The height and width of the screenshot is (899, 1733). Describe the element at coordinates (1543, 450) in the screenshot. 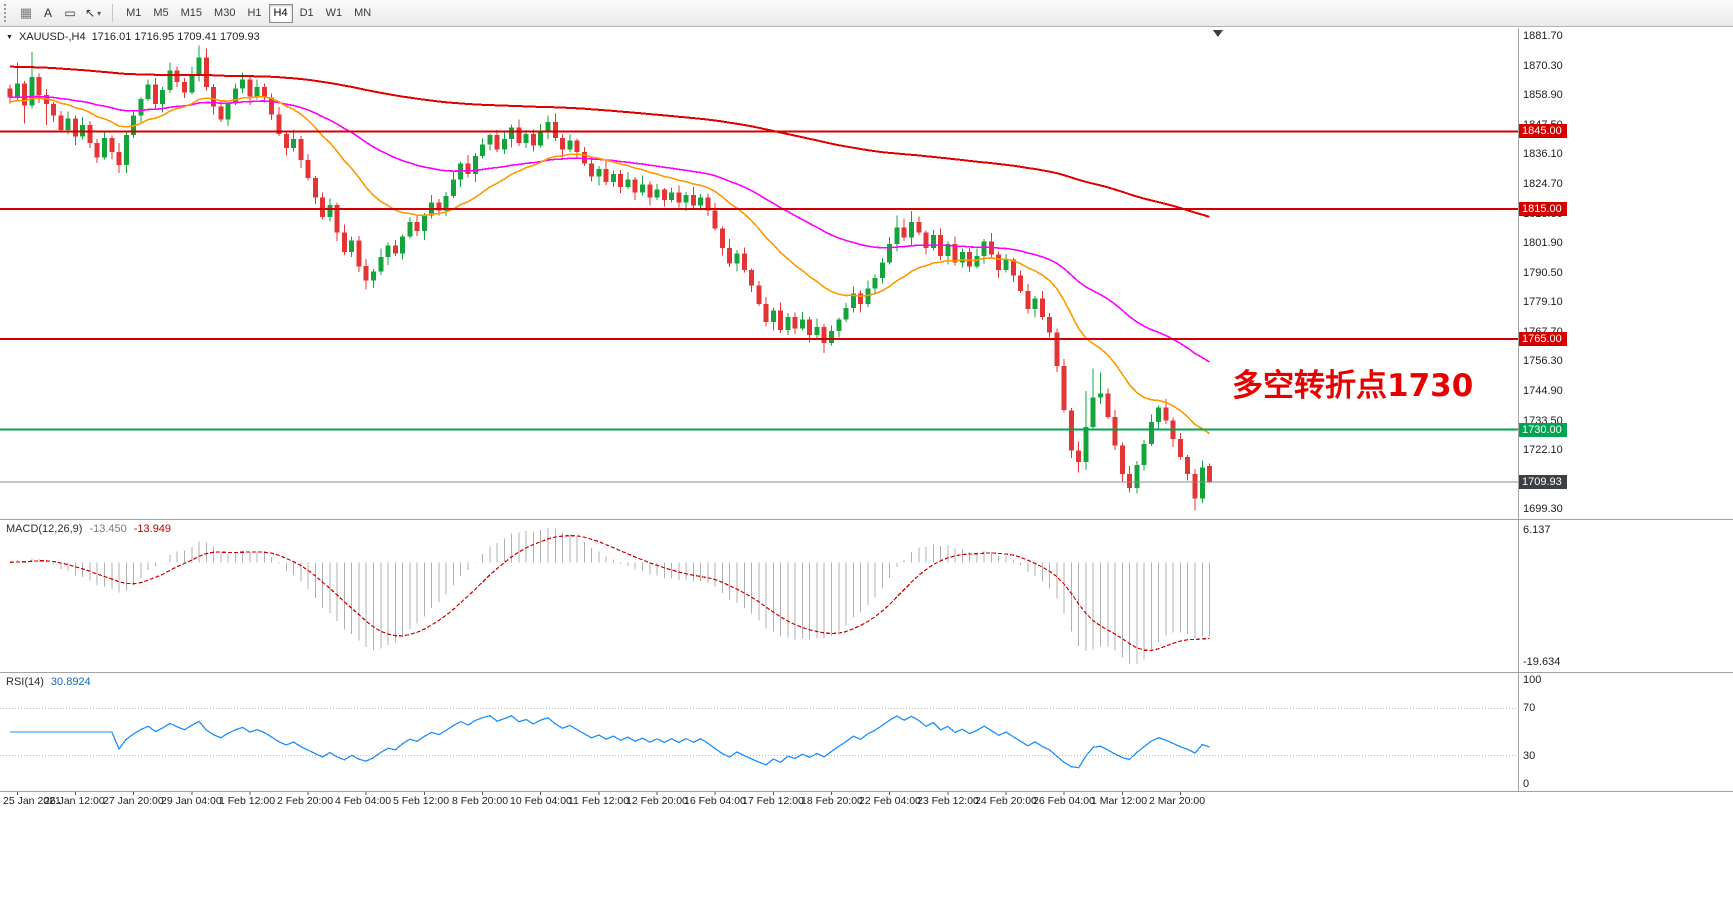

I see `price-axis-label: 1722.10` at that location.